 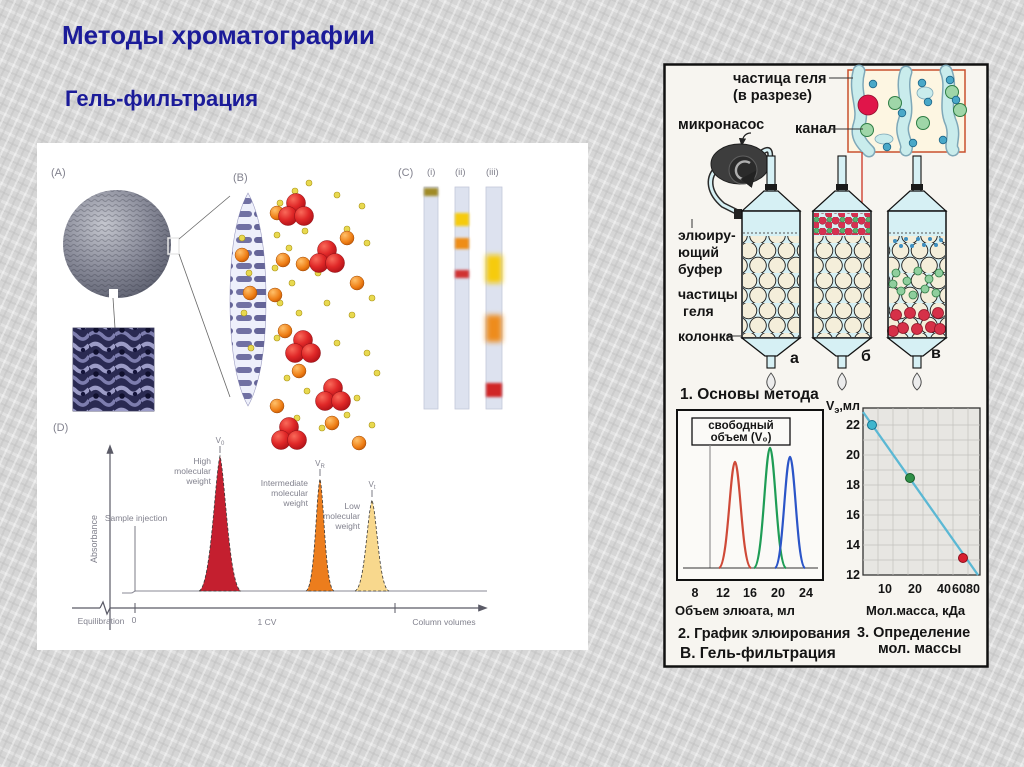 What do you see at coordinates (114, 313) in the screenshot?
I see `inset-leader-line` at bounding box center [114, 313].